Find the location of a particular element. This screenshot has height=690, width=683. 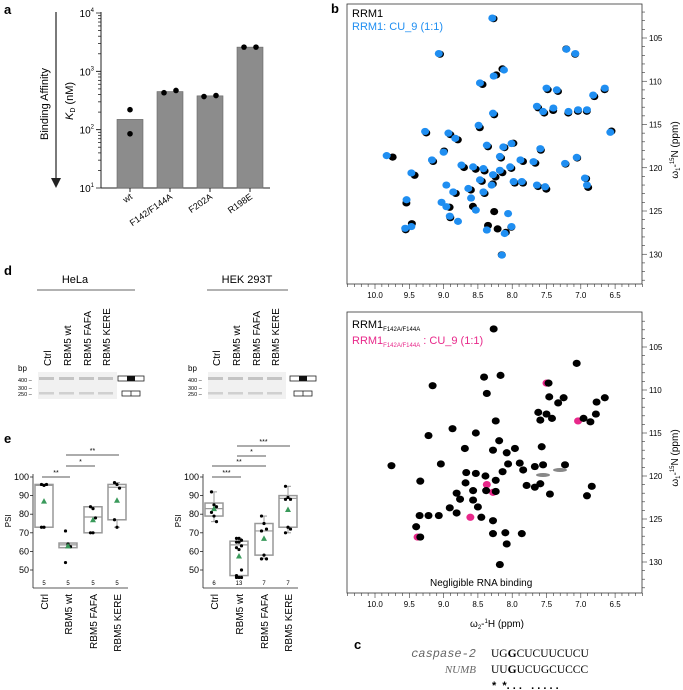

x-tick-label: 9.0 is located at coordinates (444, 604).